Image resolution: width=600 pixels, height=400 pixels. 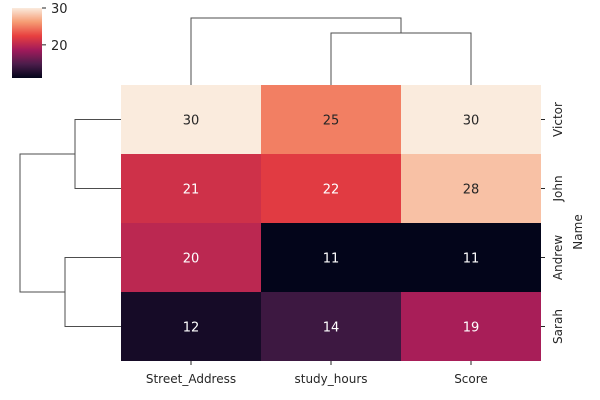 I want to click on row-dendrogram, so click(x=70, y=223).